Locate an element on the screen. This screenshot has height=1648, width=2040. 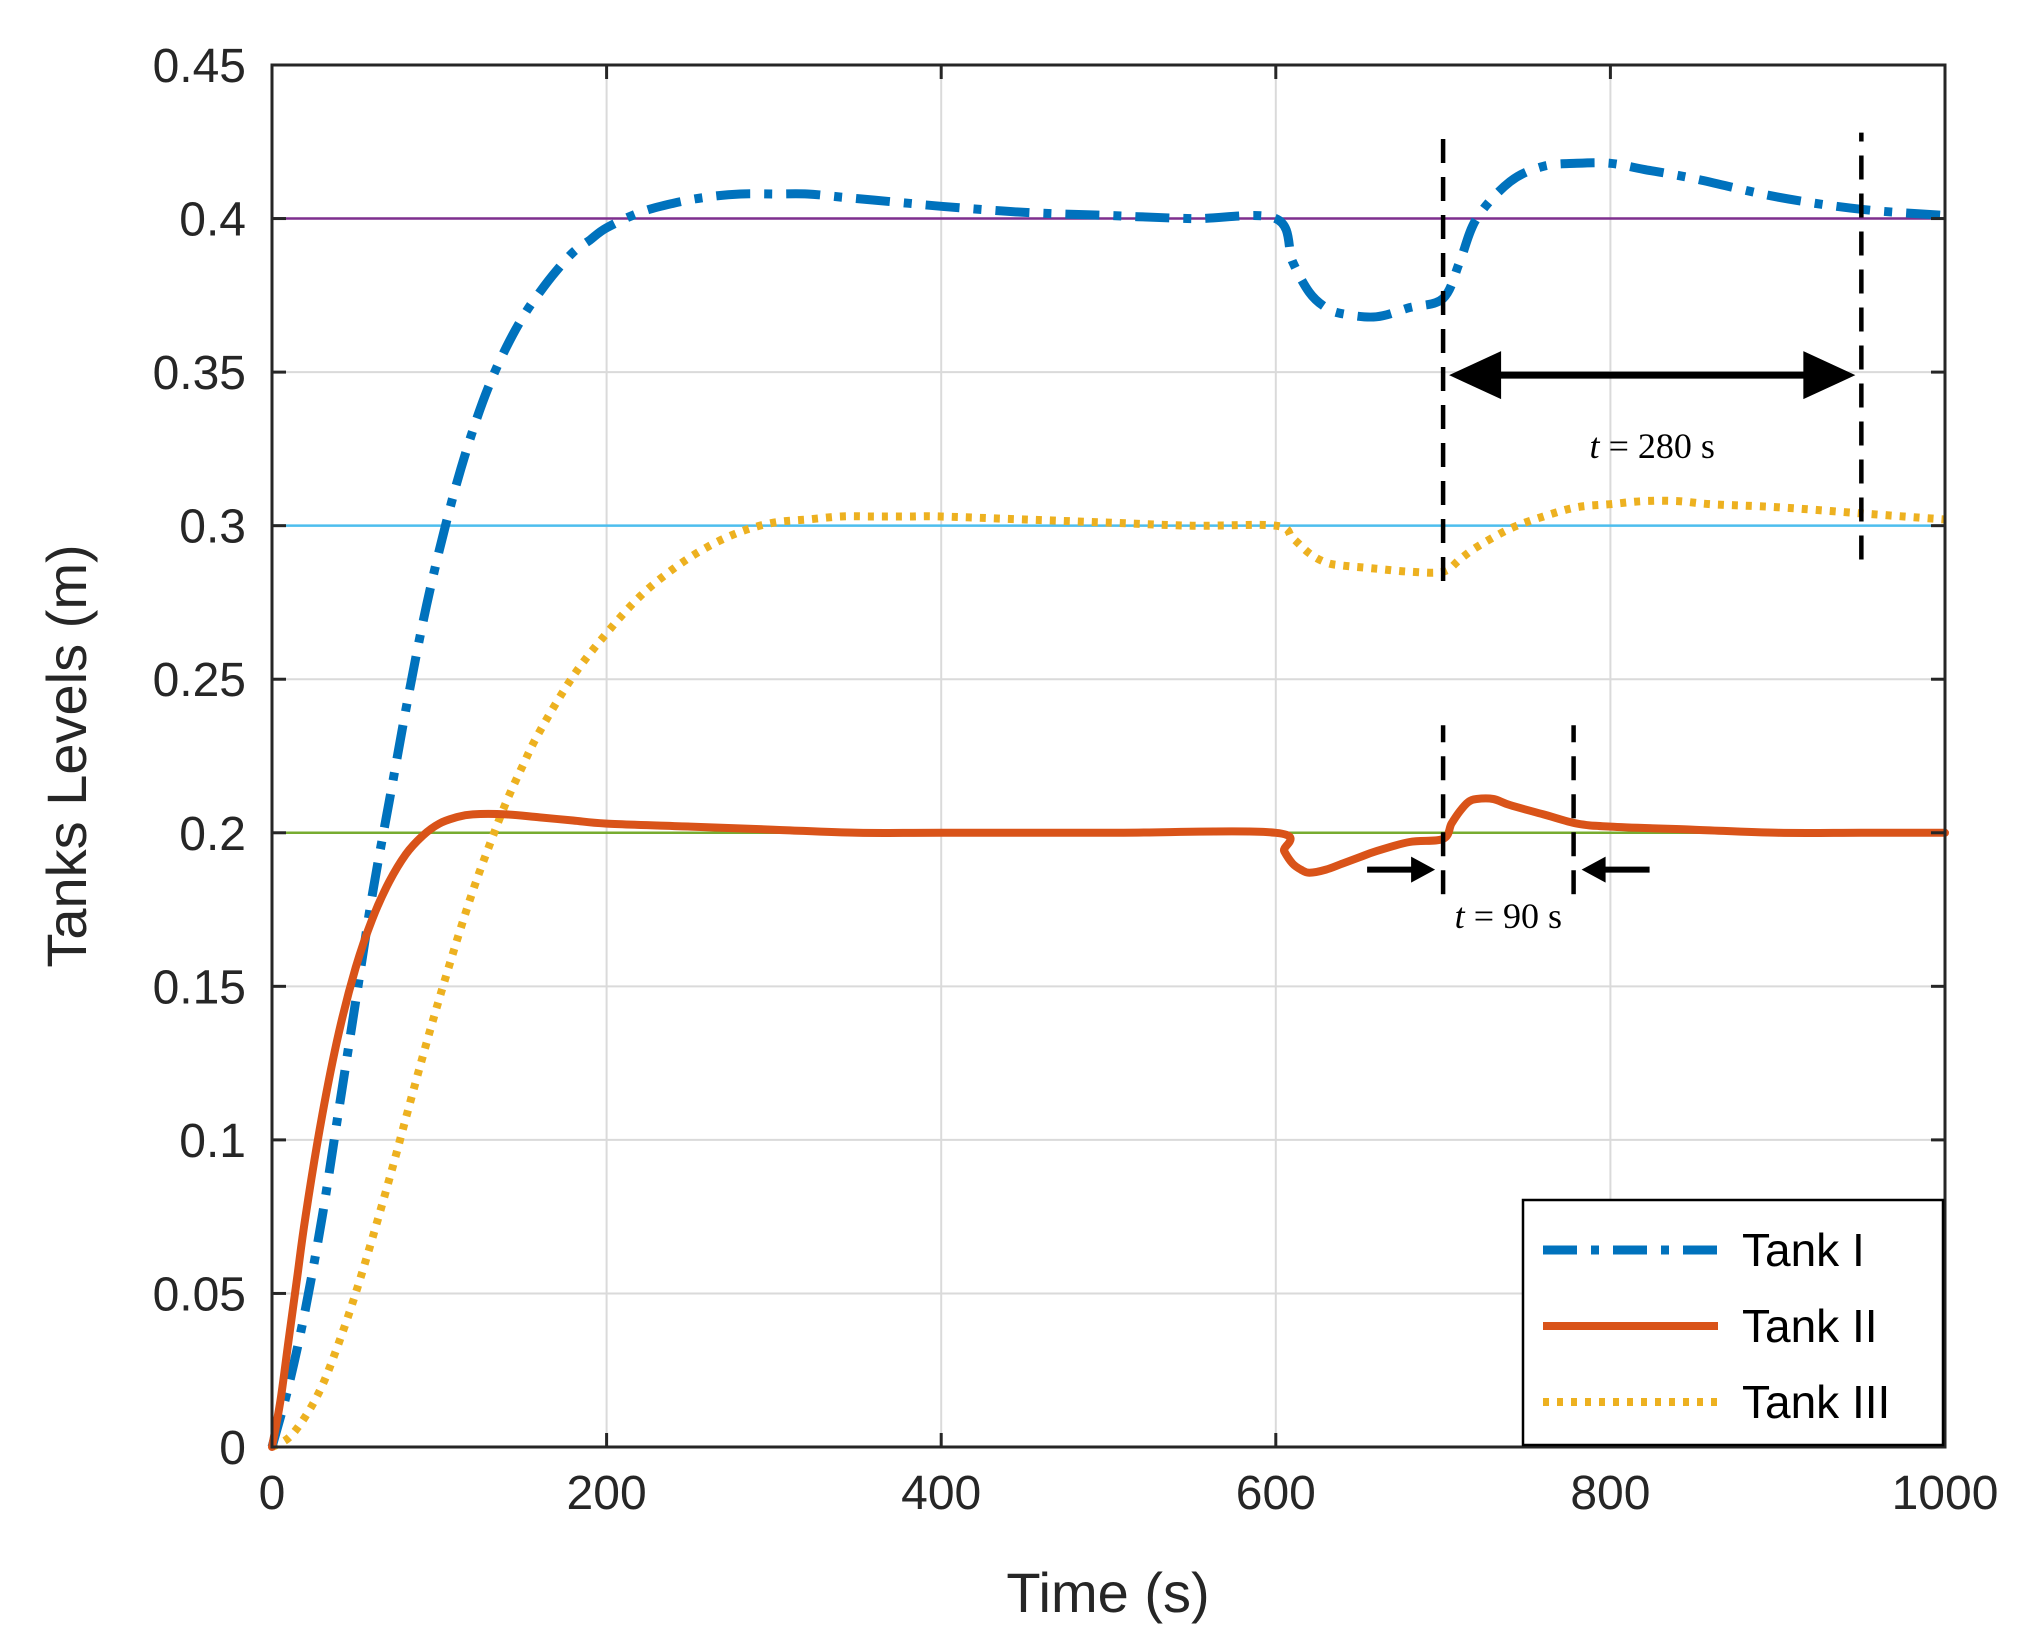
y-axis-title: Tanks Levels (m) is located at coordinates (66, 755).